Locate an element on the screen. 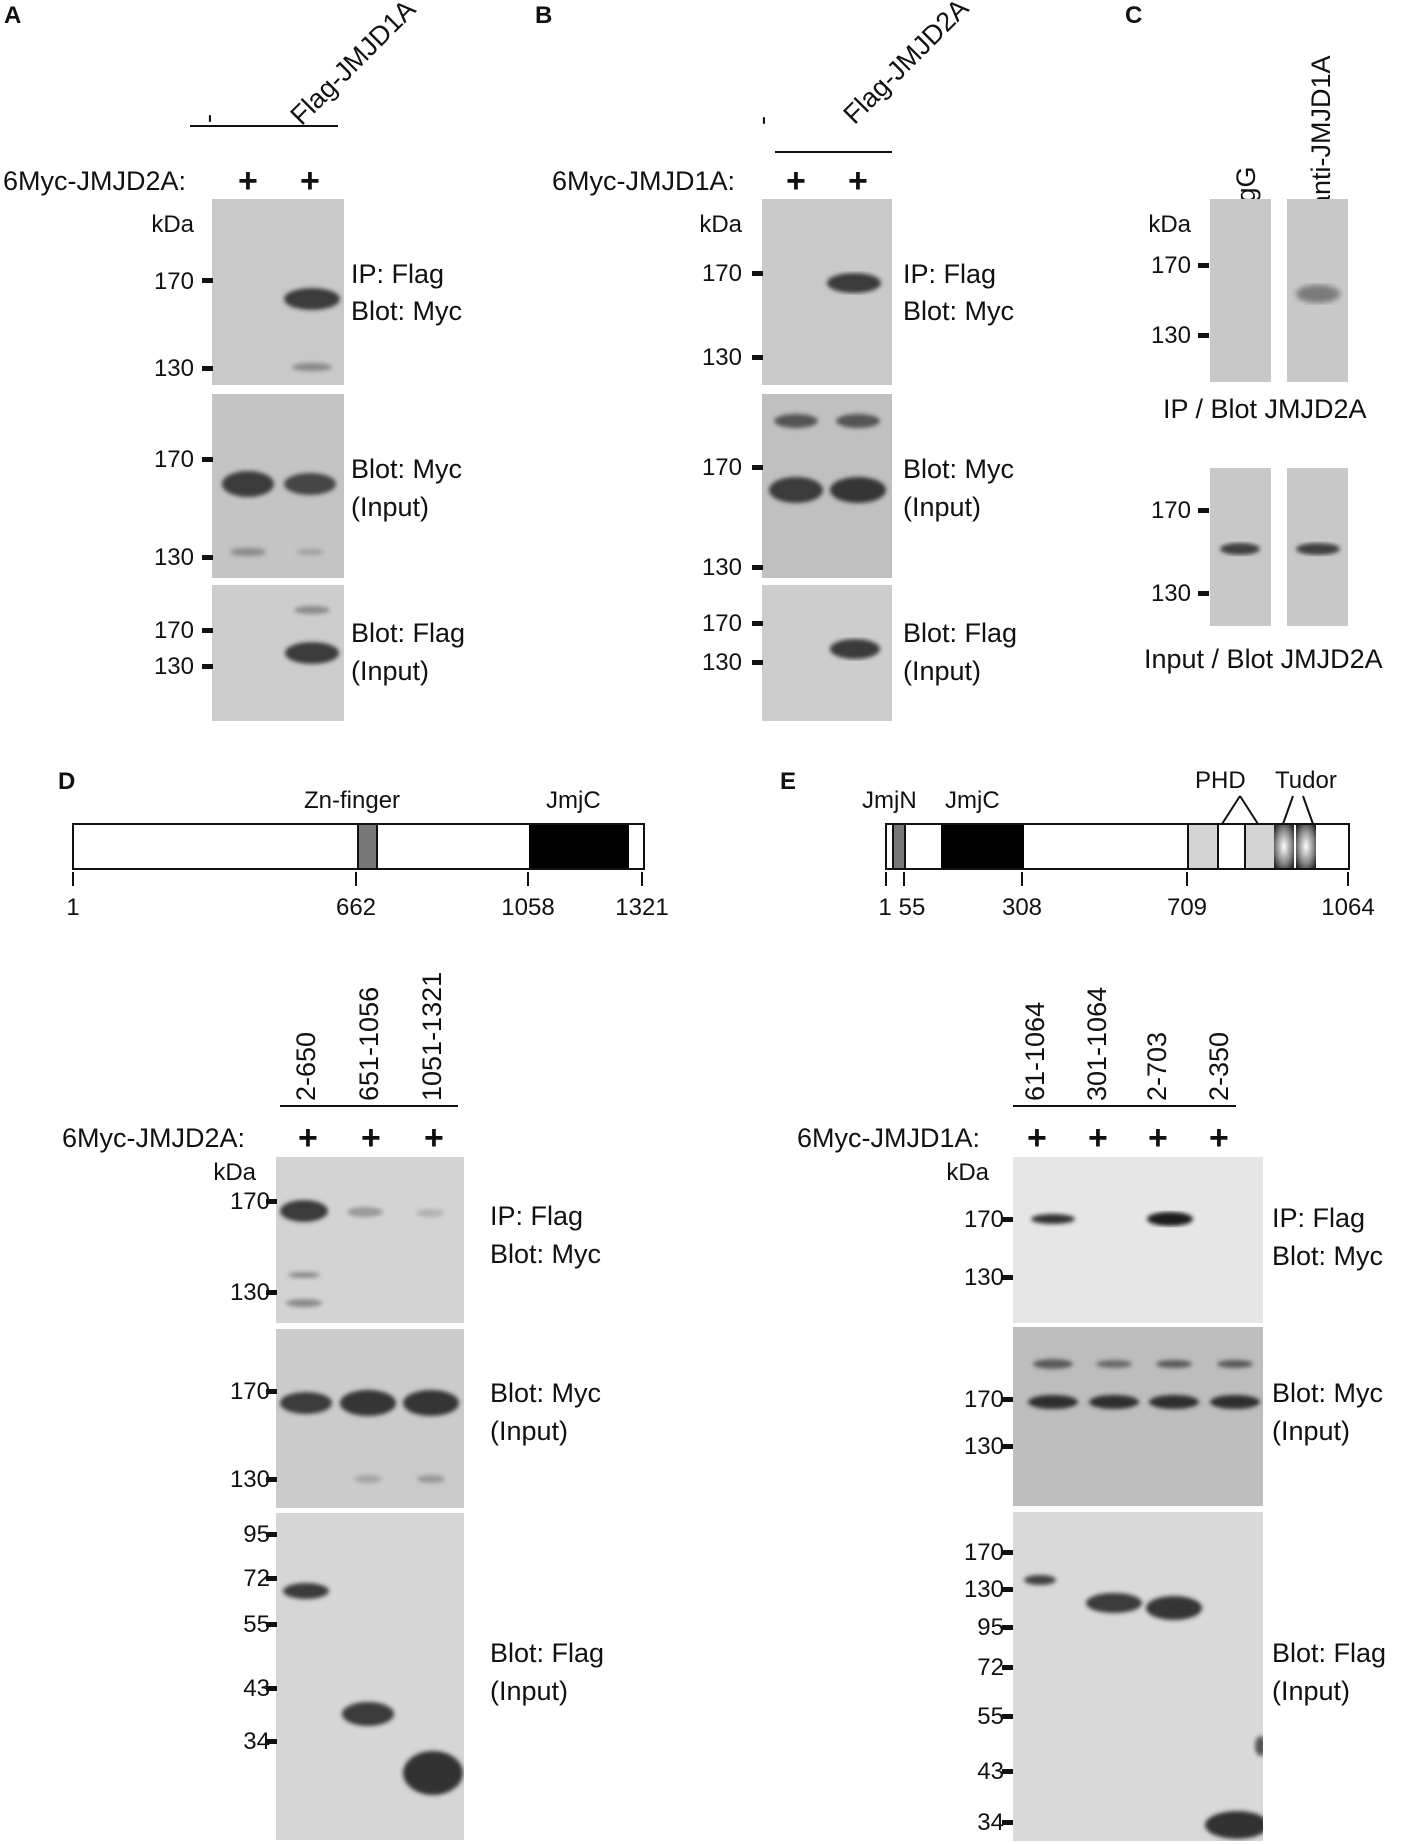 Image resolution: width=1413 pixels, height=1844 pixels. domain-label-phd: PHD is located at coordinates (1220, 780).